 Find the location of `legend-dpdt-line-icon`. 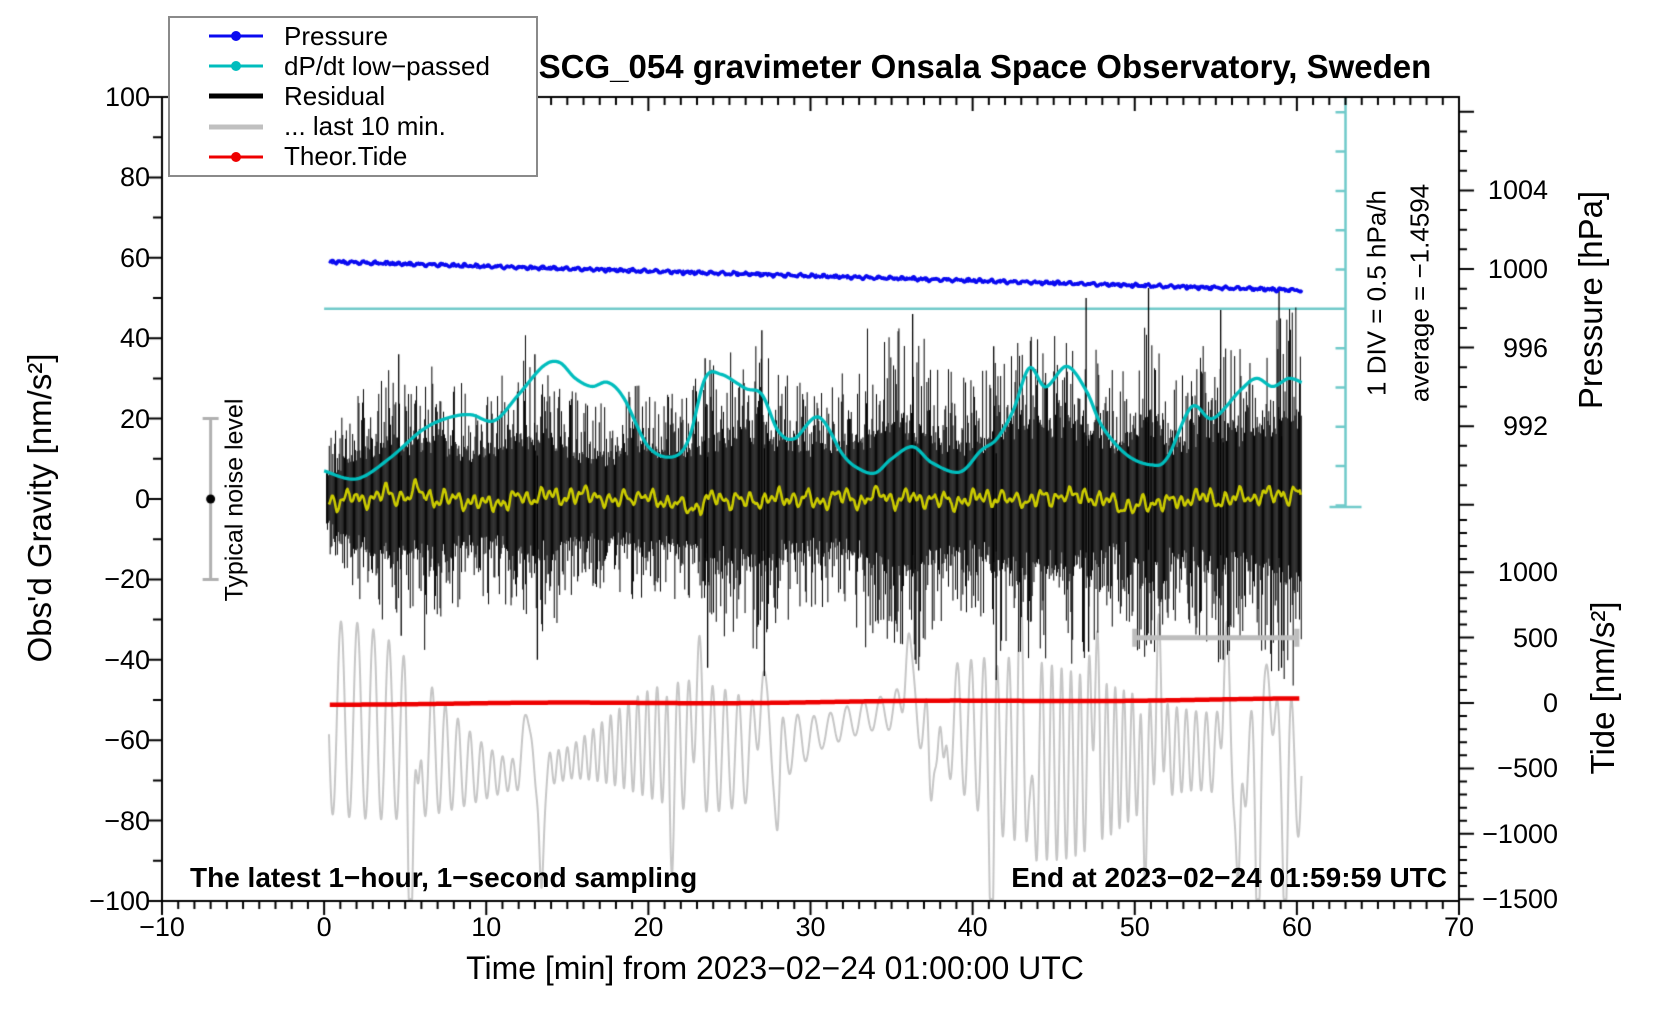

legend-dpdt-line-icon is located at coordinates (236, 66).